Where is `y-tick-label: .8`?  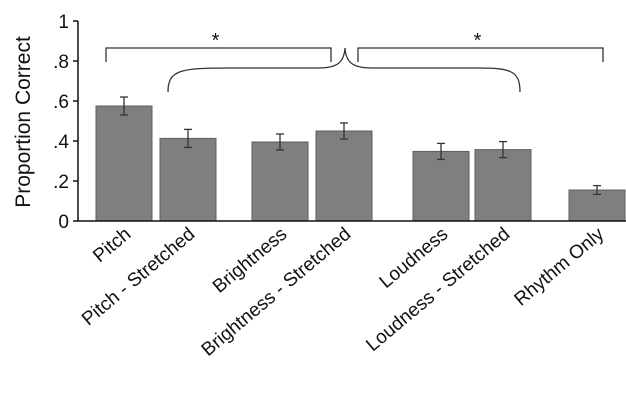 y-tick-label: .8 is located at coordinates (61, 62).